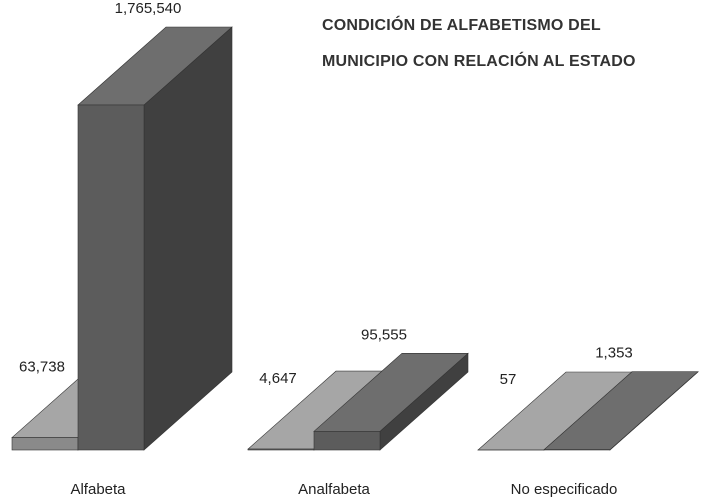  Describe the element at coordinates (334, 489) in the screenshot. I see `x-tick-label: Analfabeta` at that location.